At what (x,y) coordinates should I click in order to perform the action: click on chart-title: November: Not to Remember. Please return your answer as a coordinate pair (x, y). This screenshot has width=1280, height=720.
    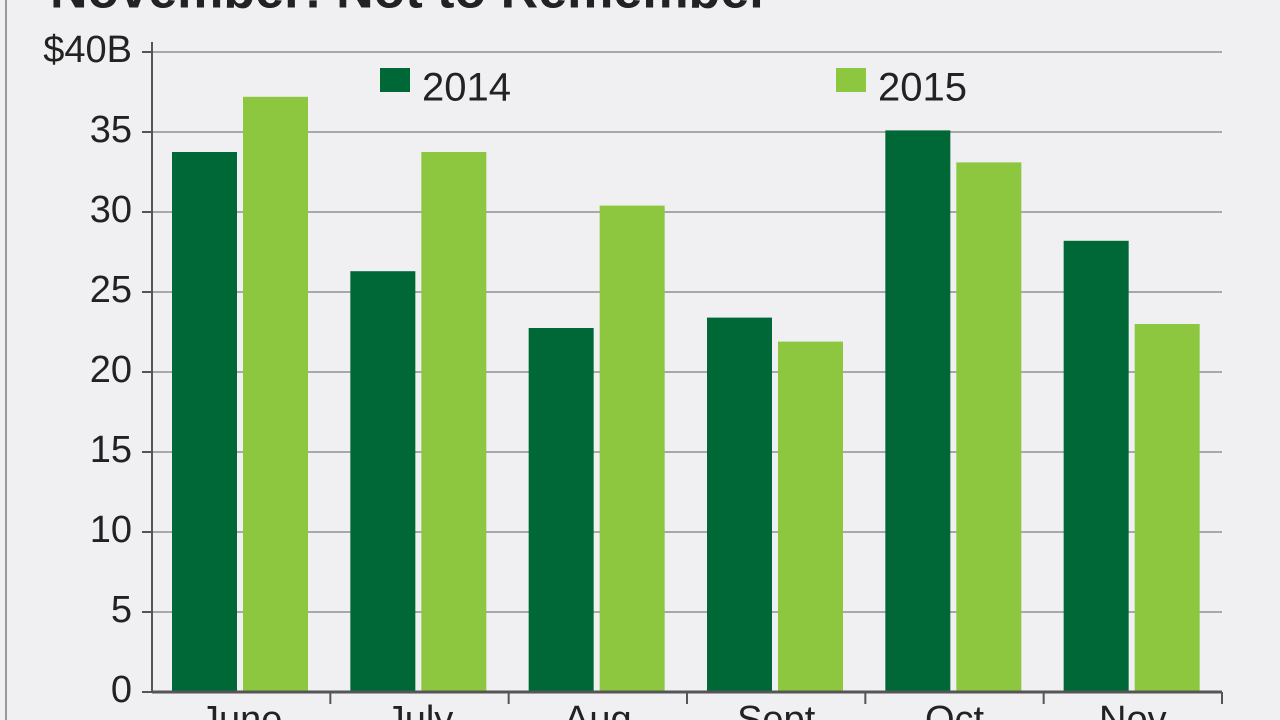
    Looking at the image, I should click on (409, 10).